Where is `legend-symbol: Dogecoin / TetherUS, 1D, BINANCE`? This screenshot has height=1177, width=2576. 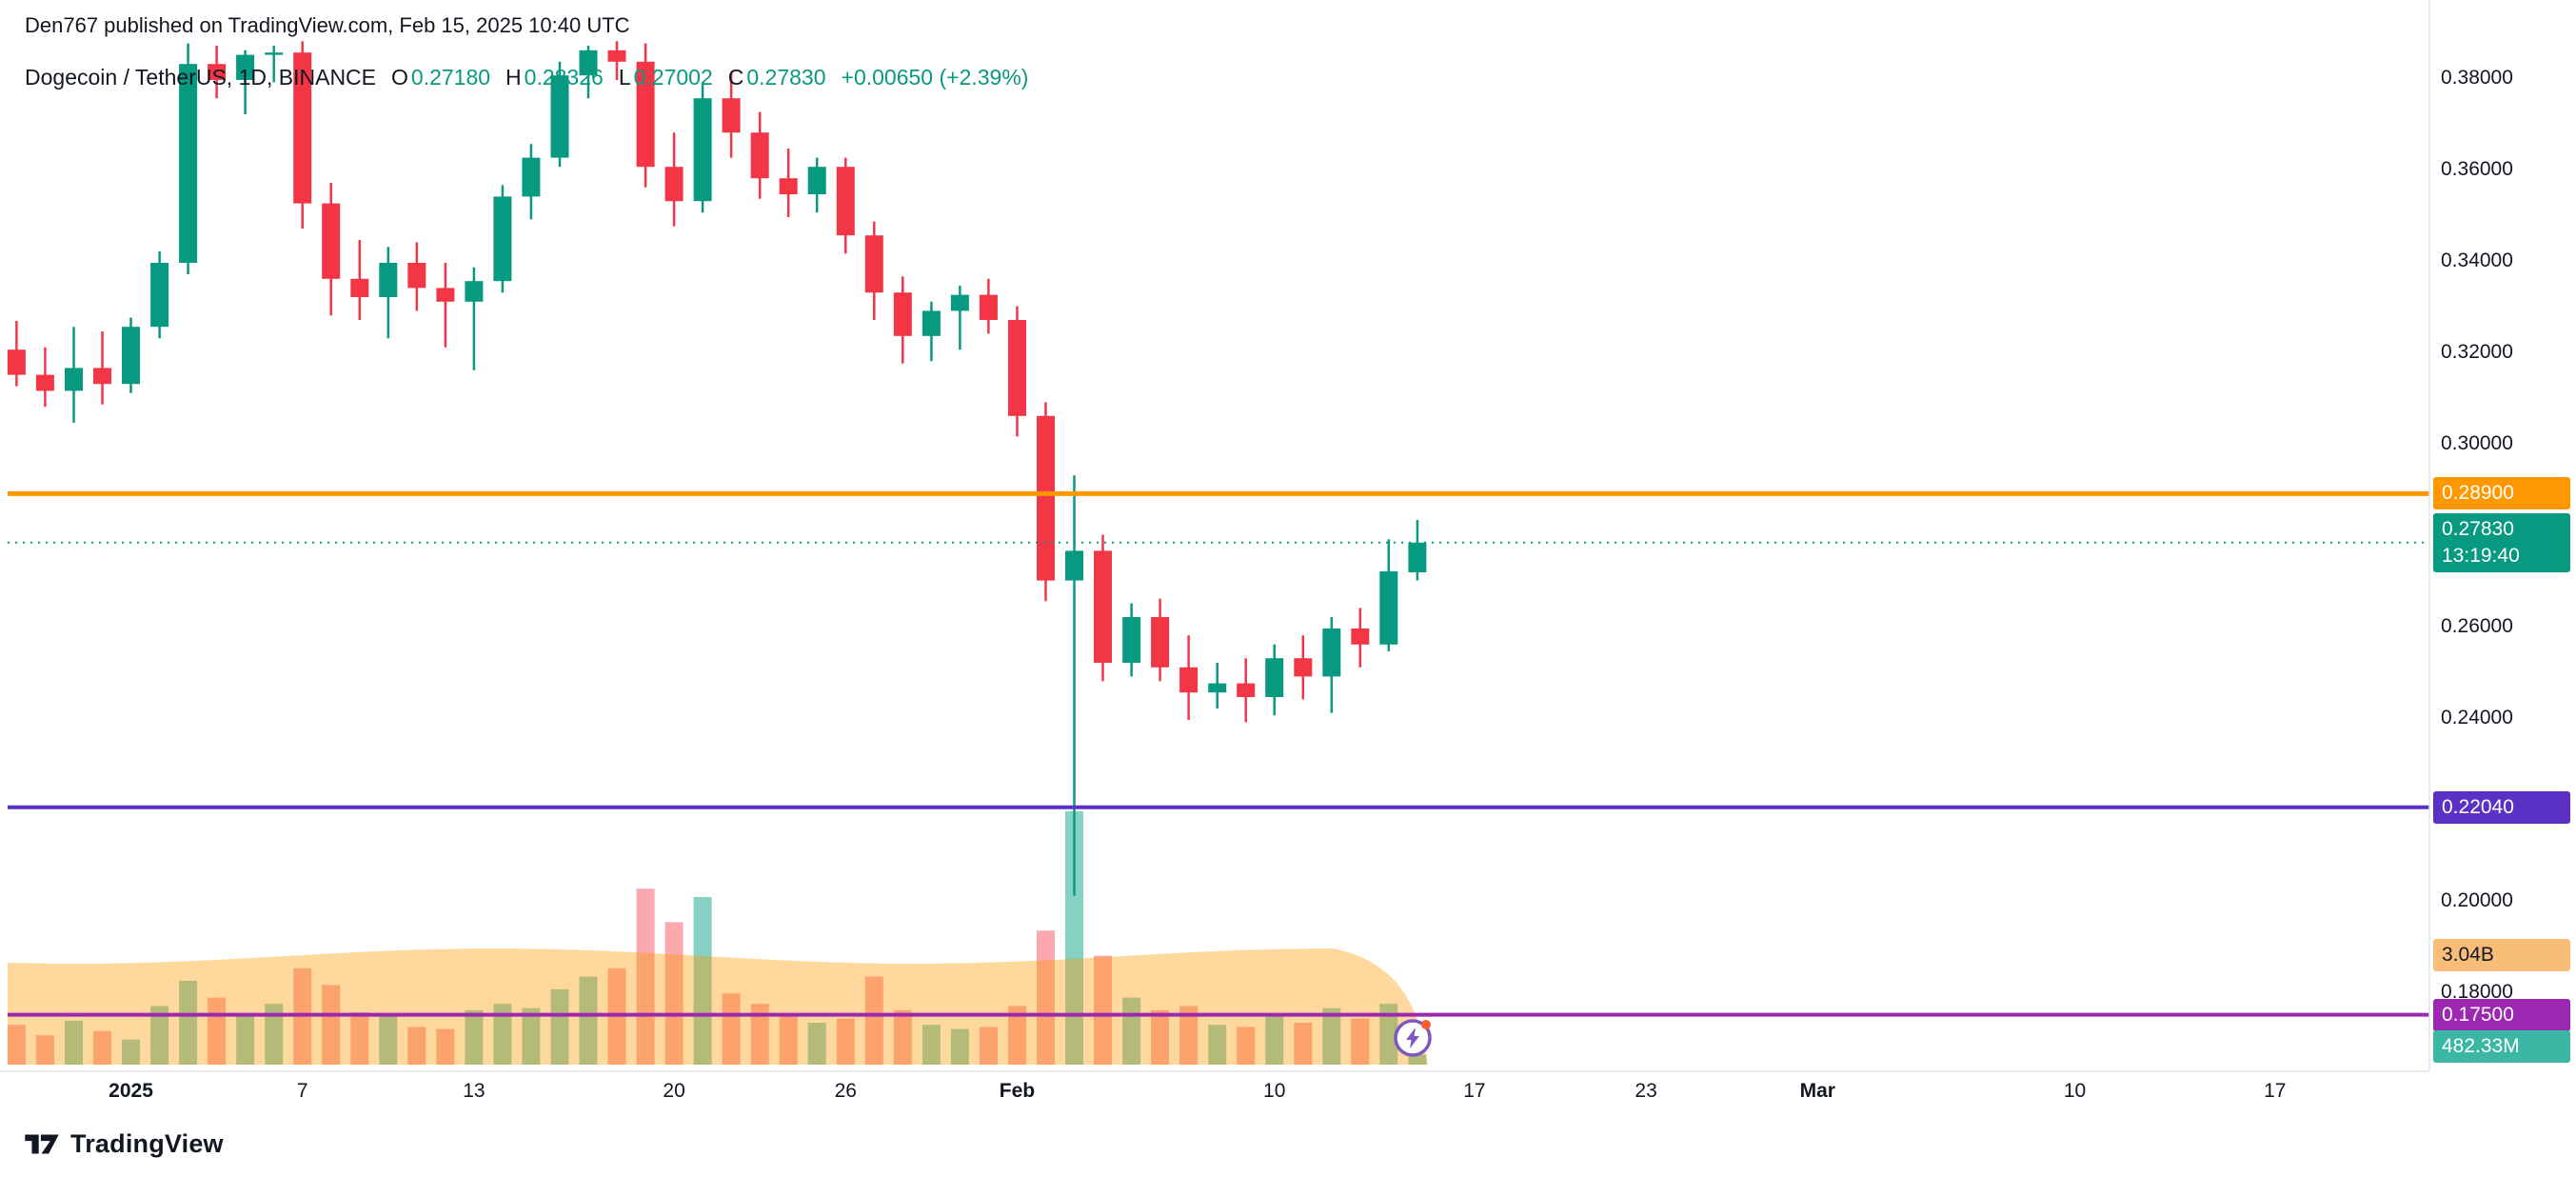 legend-symbol: Dogecoin / TetherUS, 1D, BINANCE is located at coordinates (201, 77).